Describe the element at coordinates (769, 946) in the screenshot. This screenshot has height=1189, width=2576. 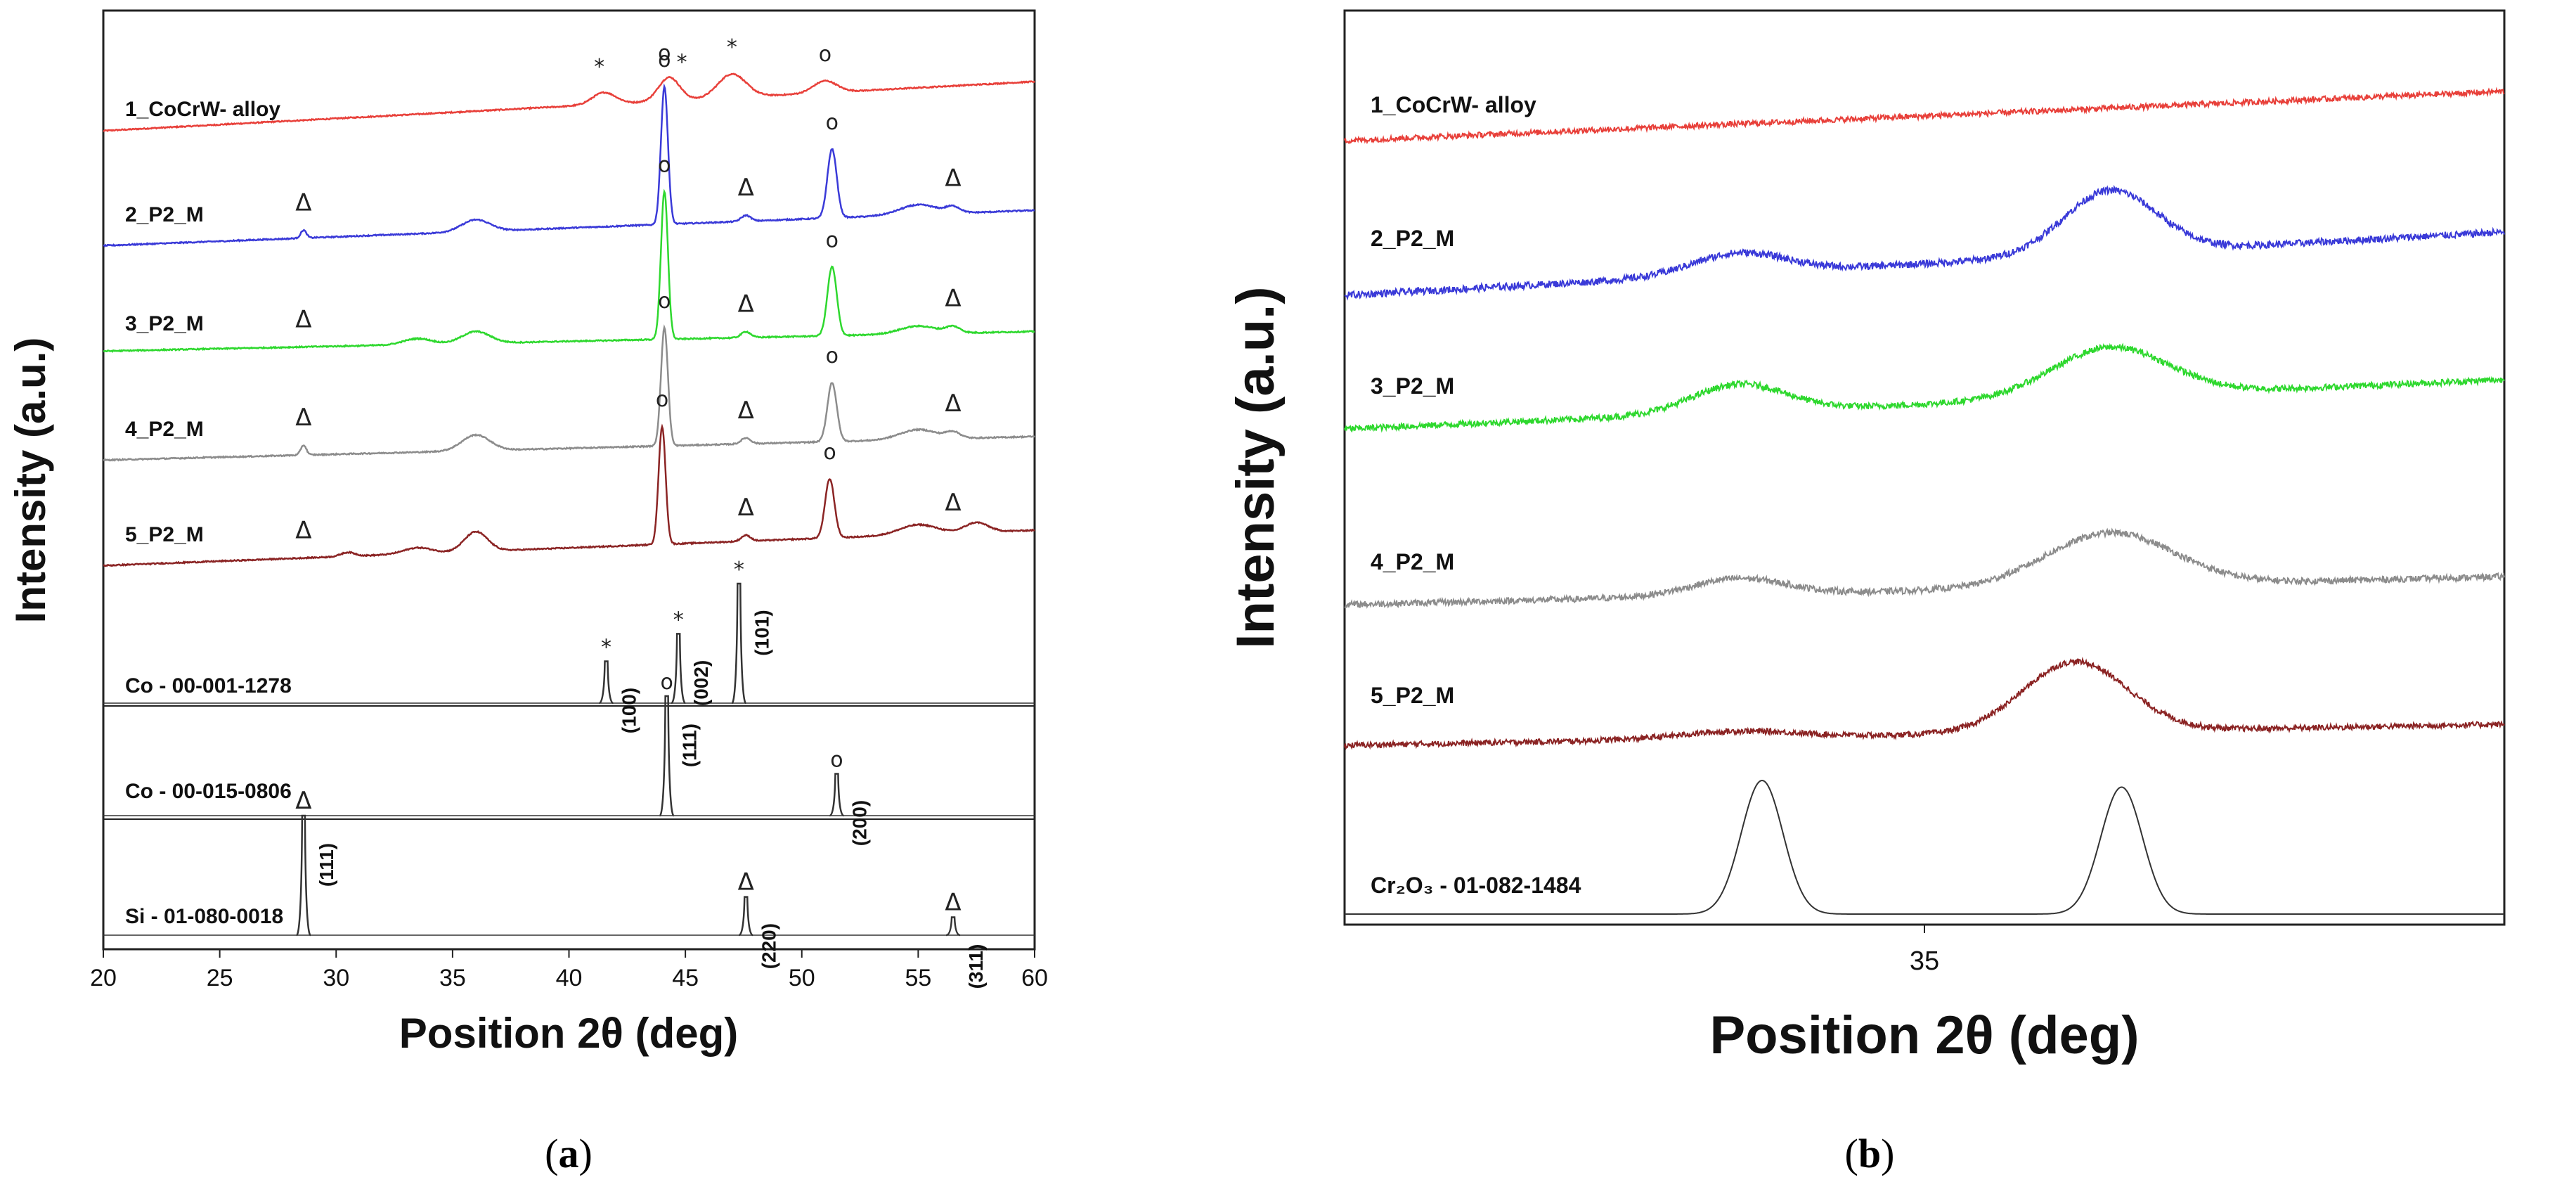
I see `hkl-label: (220)` at that location.